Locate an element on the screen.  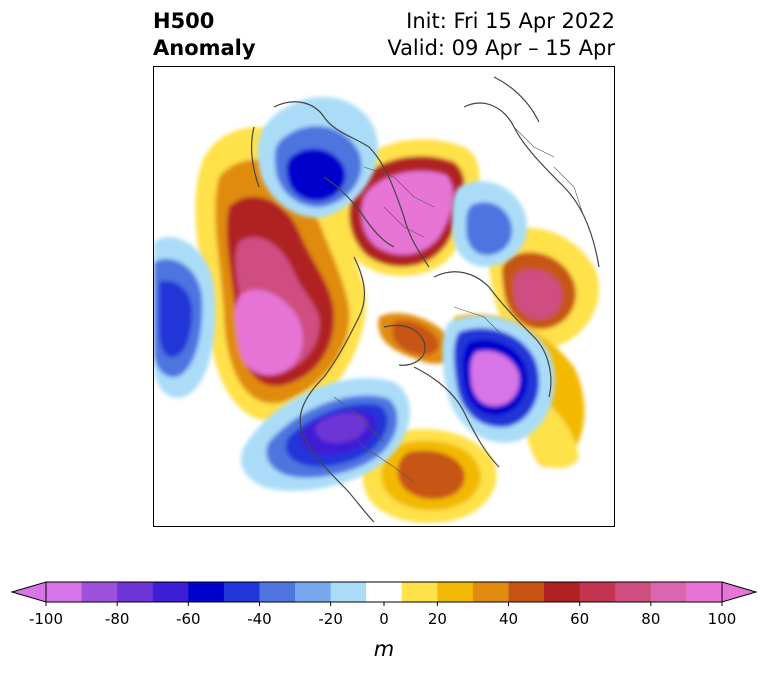
colorbar-tick-label: 80 is located at coordinates (650, 619).